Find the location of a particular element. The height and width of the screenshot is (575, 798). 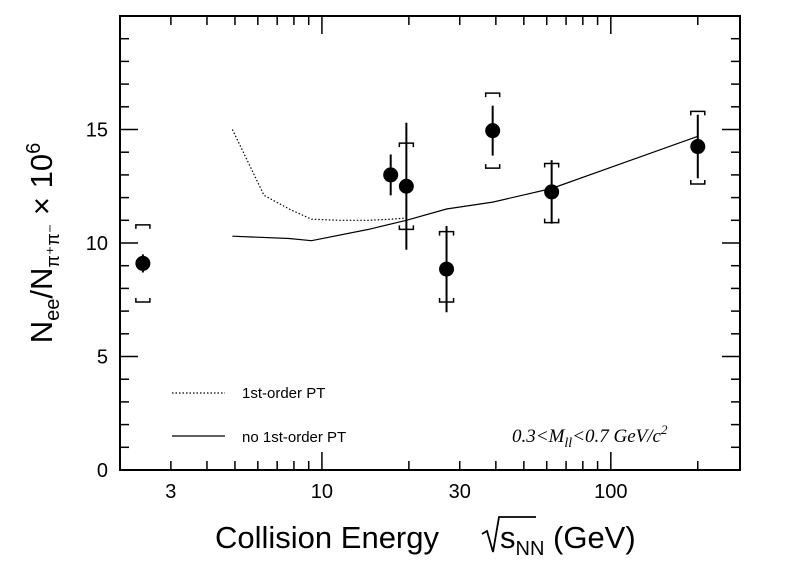

sqrt-sign is located at coordinates (508, 534).